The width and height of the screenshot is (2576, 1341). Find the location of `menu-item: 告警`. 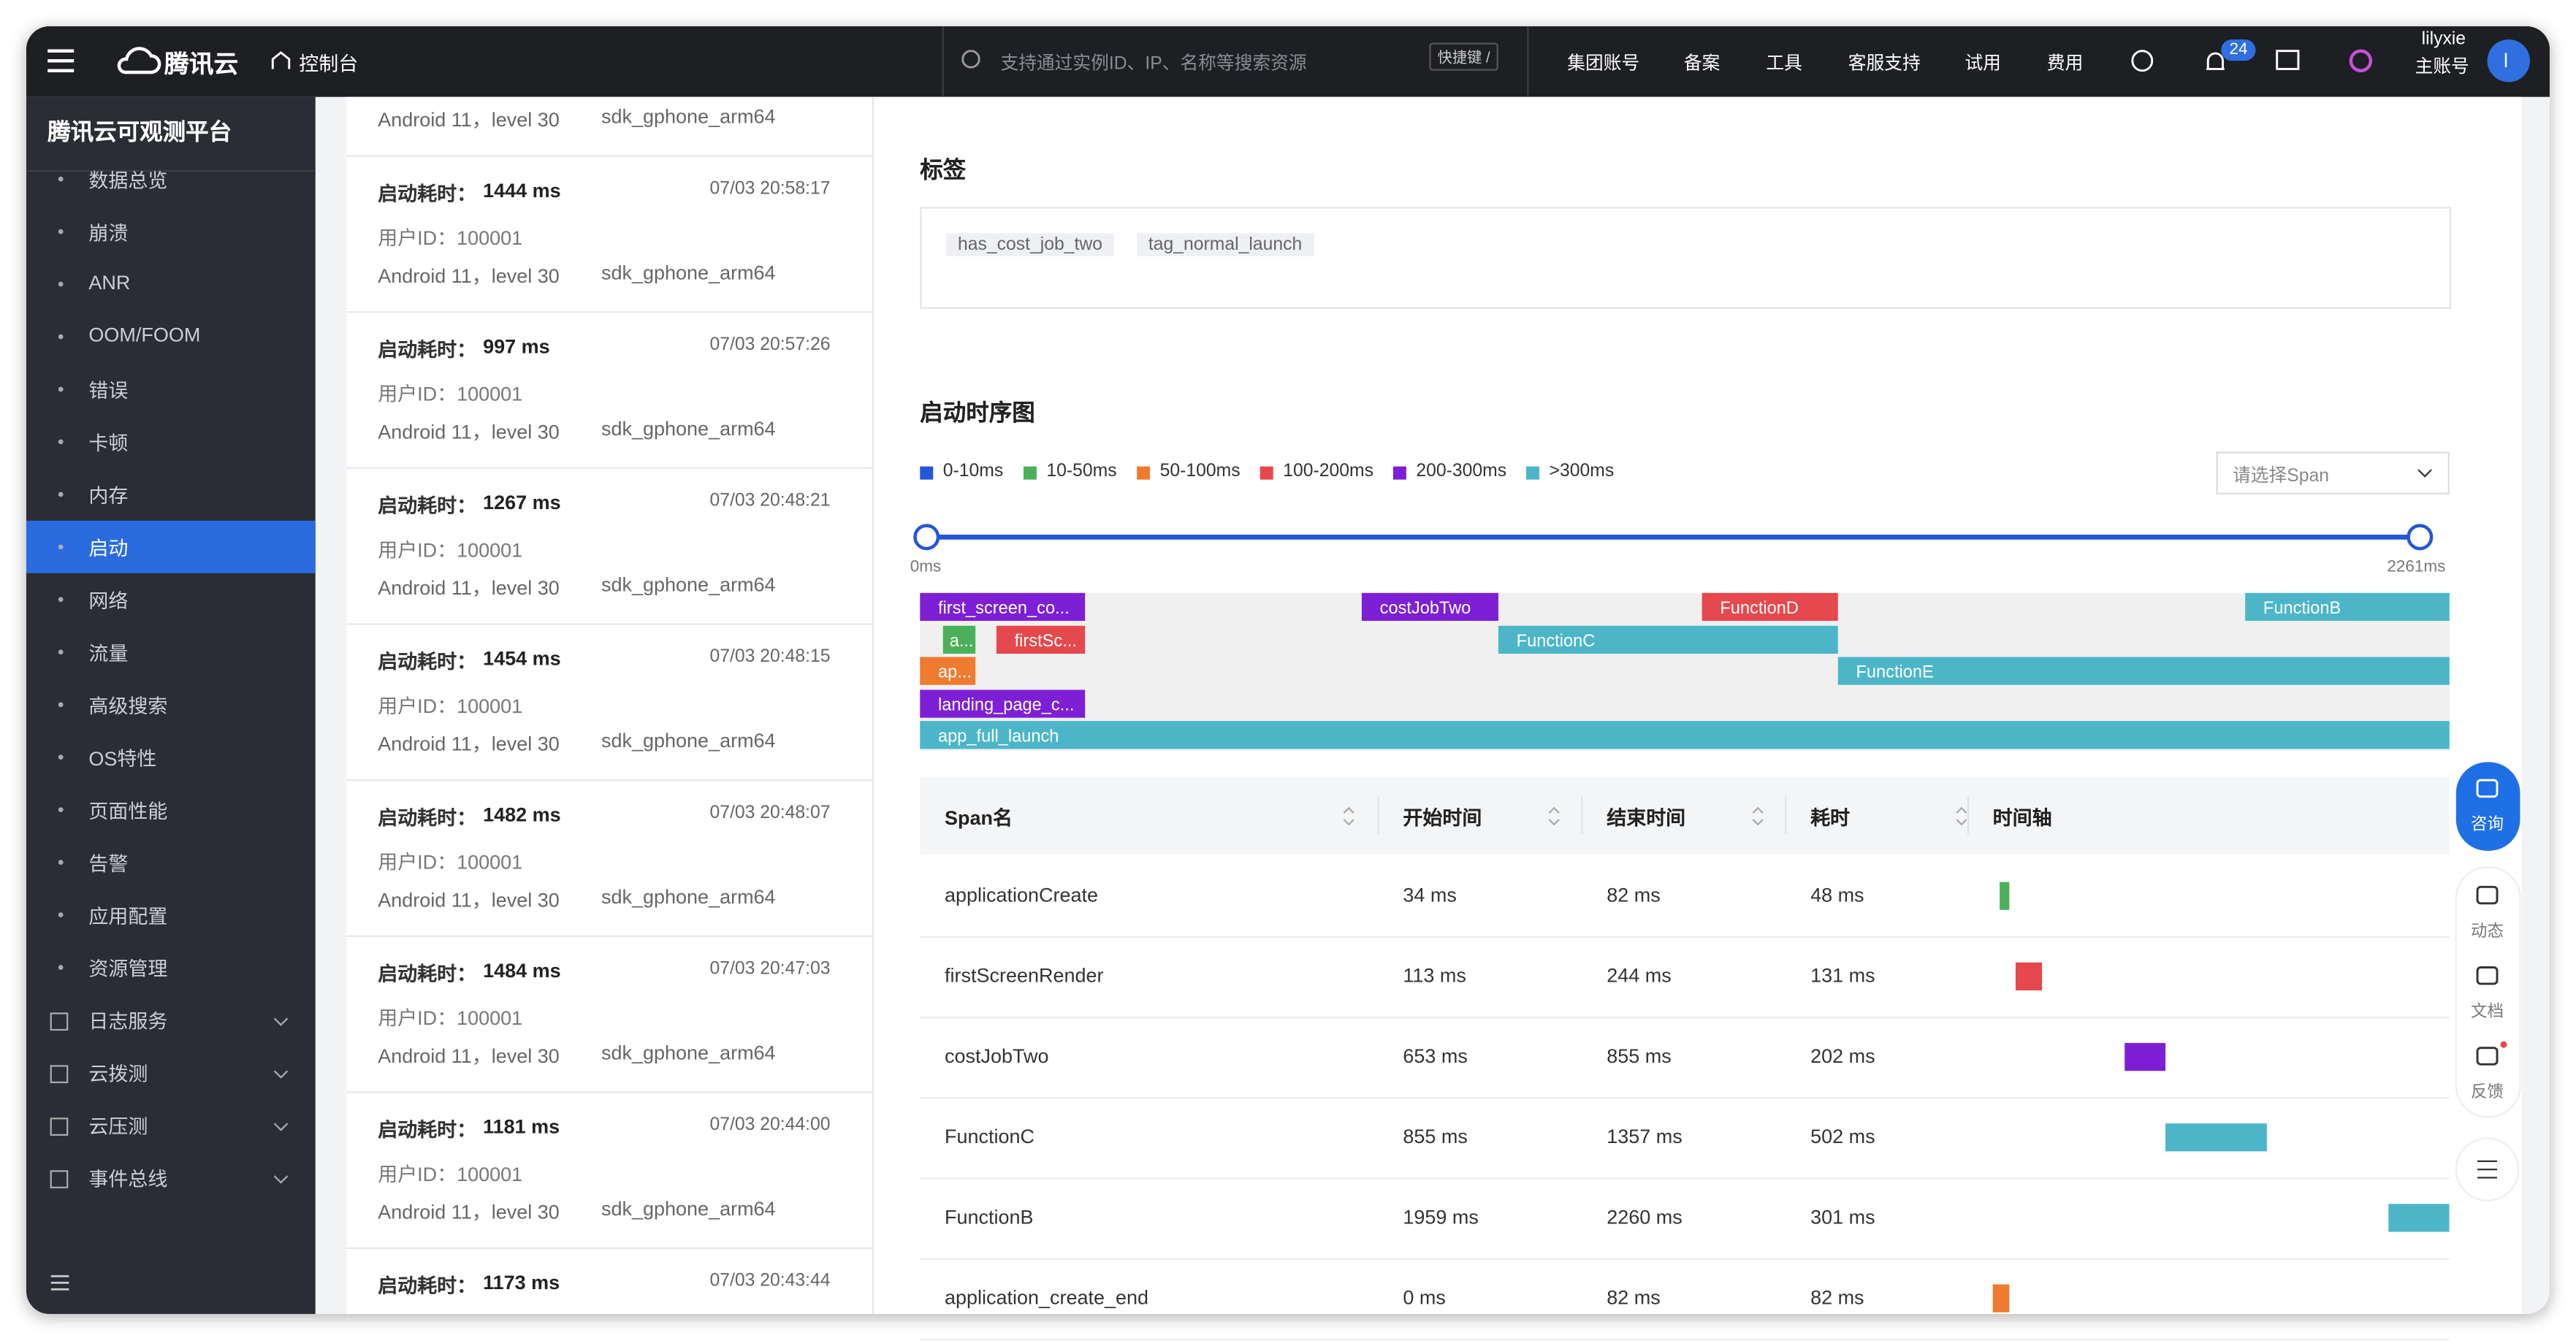

menu-item: 告警 is located at coordinates (109, 864).